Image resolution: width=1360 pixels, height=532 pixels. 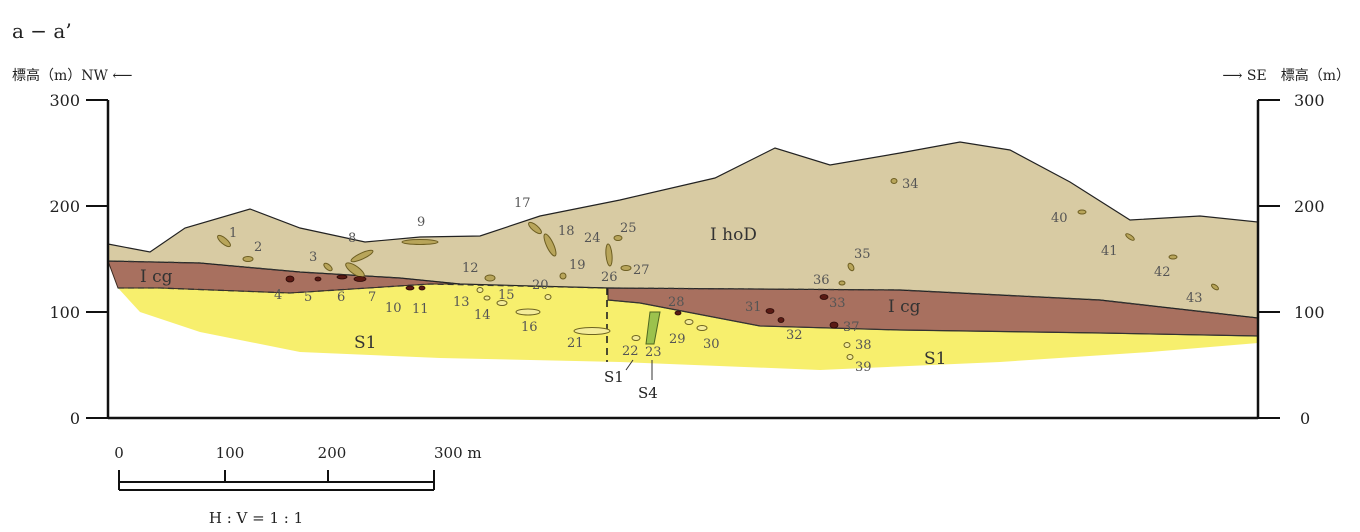 What do you see at coordinates (648, 393) in the screenshot?
I see `unit-label-s4-bottom: S4` at bounding box center [648, 393].